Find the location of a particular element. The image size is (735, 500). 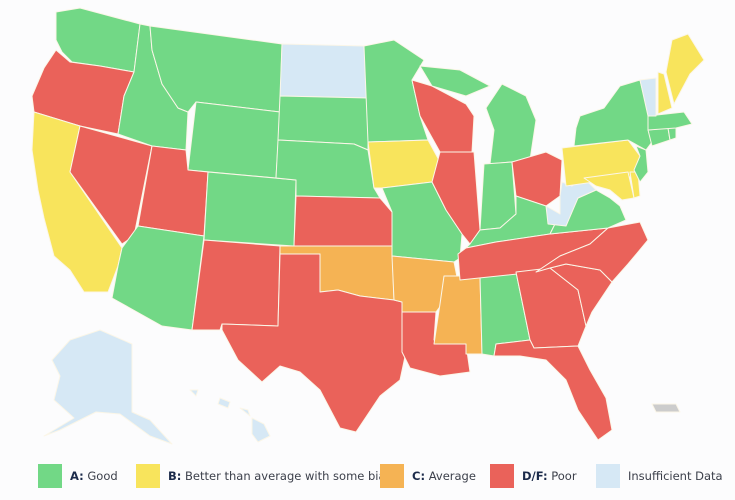

swatch-good is located at coordinates (50, 476).